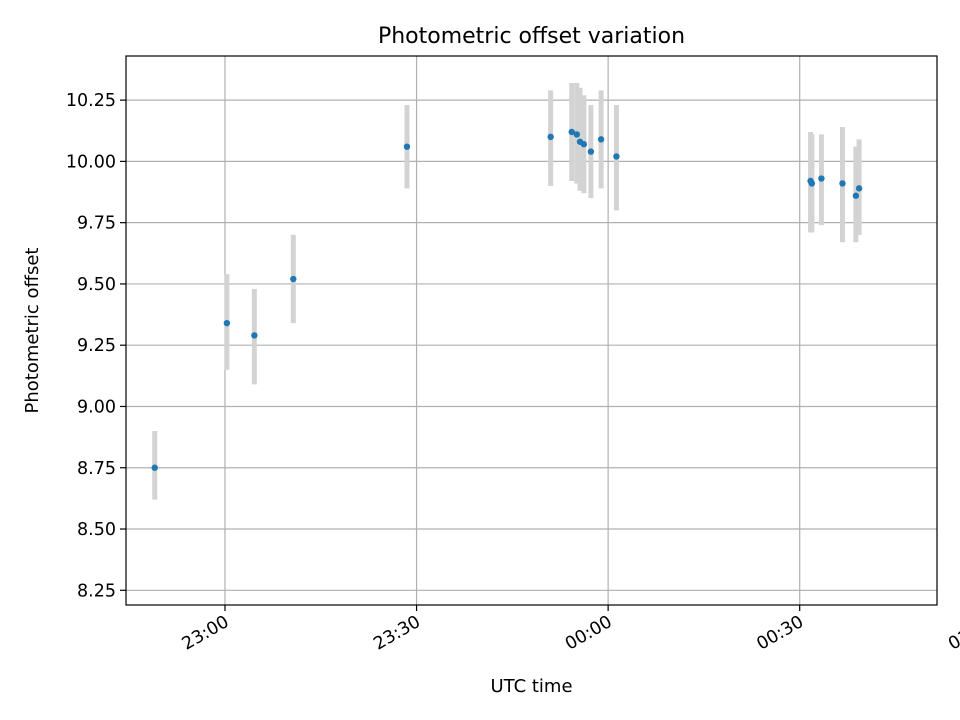 This screenshot has height=720, width=960. I want to click on chart-title: Photometric offset variation, so click(531, 36).